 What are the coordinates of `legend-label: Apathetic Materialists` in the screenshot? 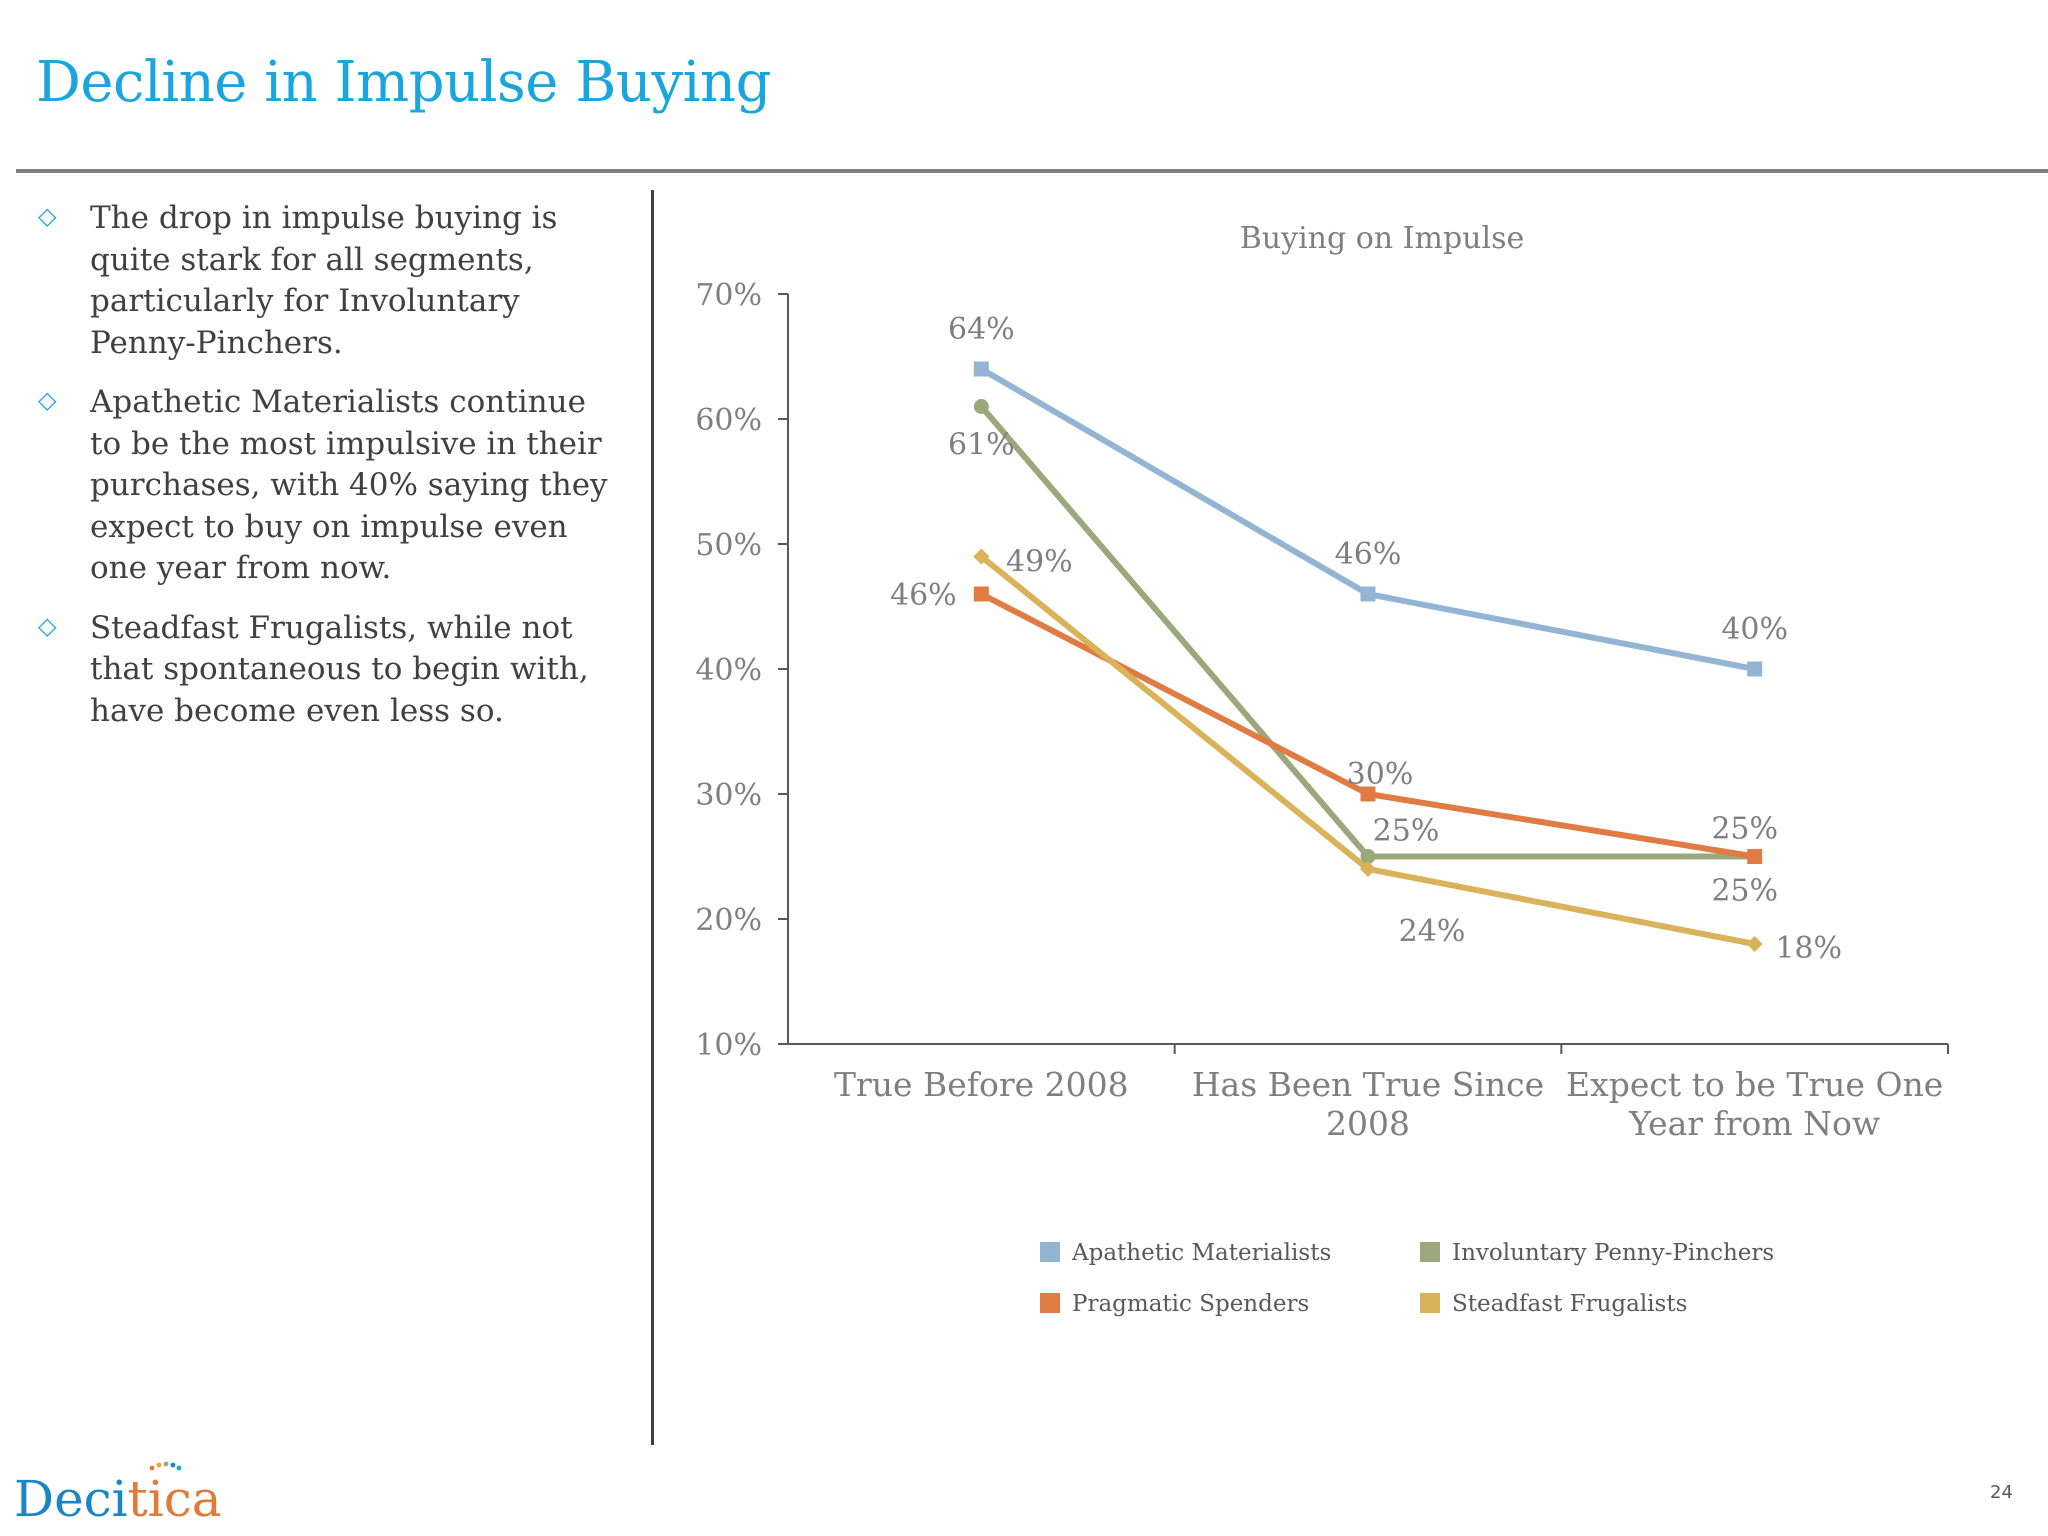 It's located at (1201, 1253).